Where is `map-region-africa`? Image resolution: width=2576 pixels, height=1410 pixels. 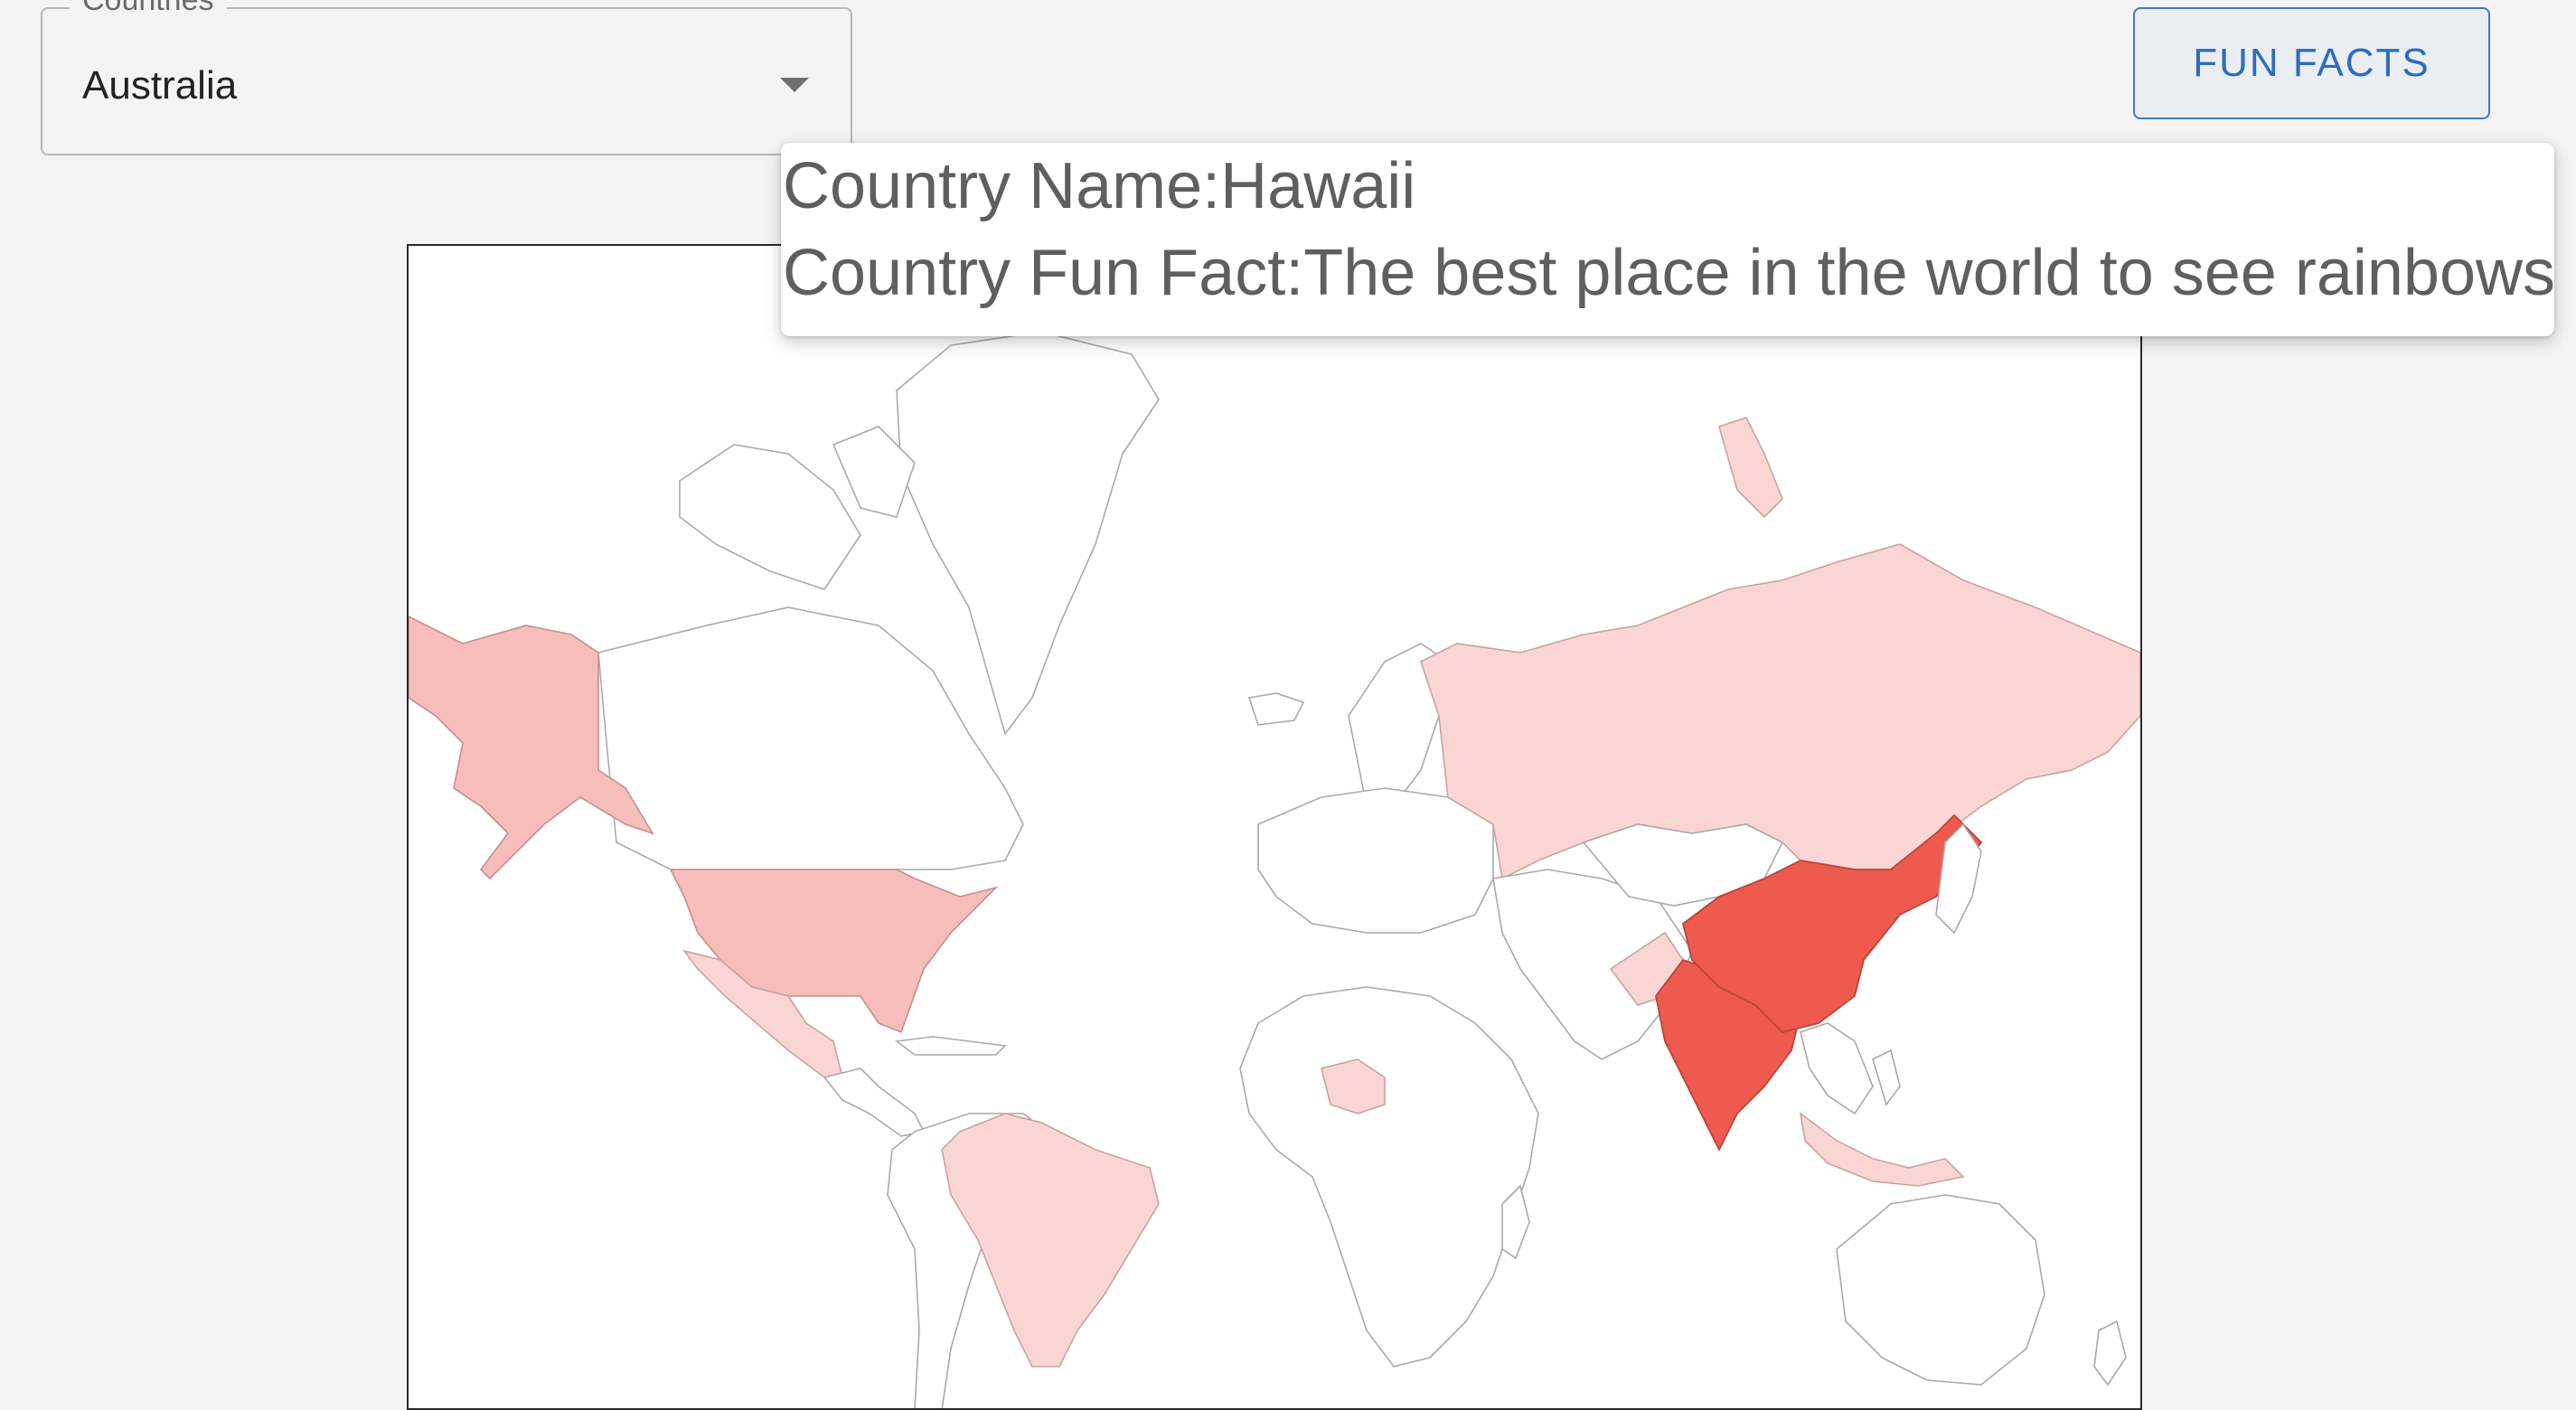 map-region-africa is located at coordinates (1389, 1177).